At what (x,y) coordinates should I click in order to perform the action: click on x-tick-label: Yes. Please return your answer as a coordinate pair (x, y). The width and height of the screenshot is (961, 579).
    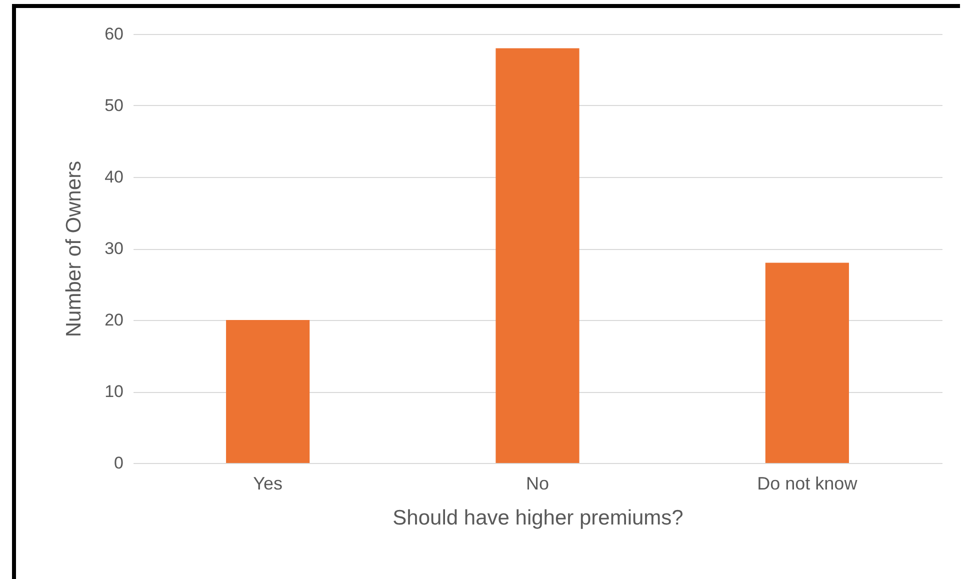
    Looking at the image, I should click on (268, 484).